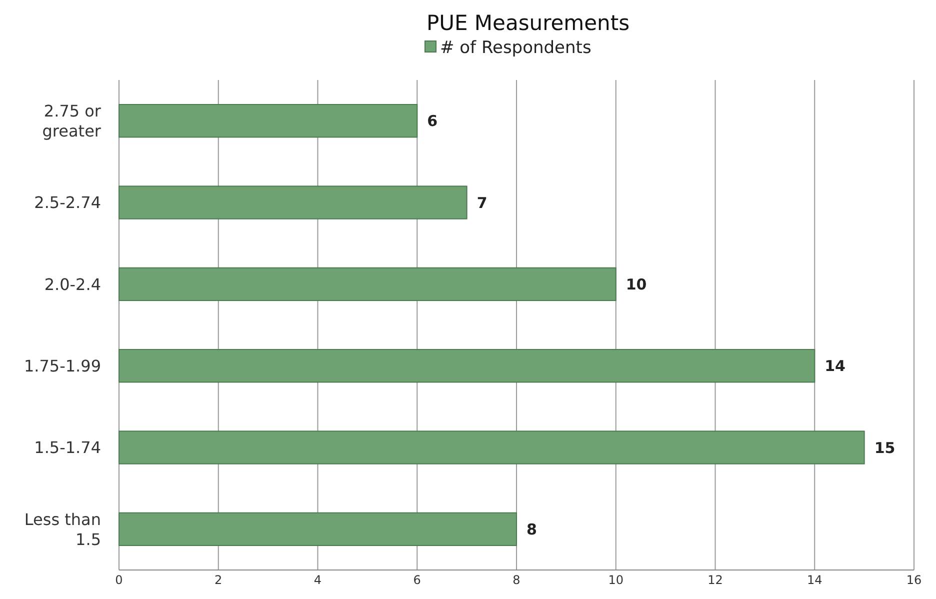  I want to click on data-label: 10, so click(636, 284).